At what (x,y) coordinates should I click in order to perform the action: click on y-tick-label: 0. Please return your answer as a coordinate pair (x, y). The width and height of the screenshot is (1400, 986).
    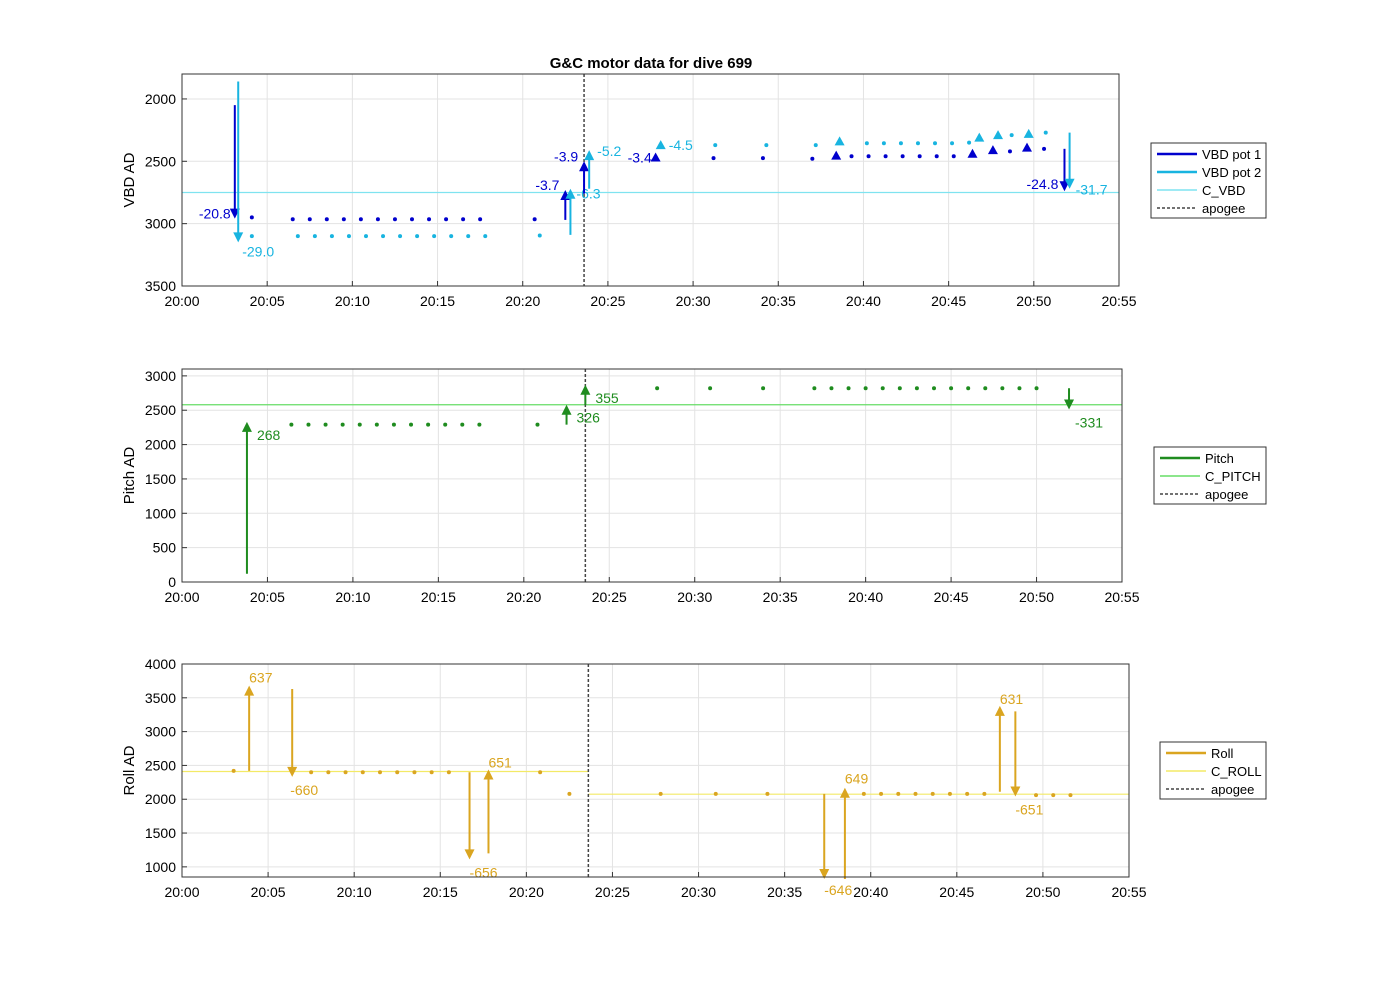
    Looking at the image, I should click on (172, 582).